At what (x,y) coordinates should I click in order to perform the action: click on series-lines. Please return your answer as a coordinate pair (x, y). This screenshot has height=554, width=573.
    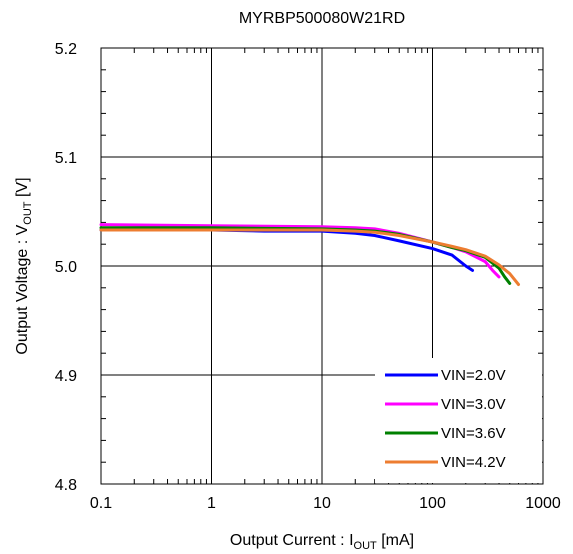
    Looking at the image, I should click on (309, 254).